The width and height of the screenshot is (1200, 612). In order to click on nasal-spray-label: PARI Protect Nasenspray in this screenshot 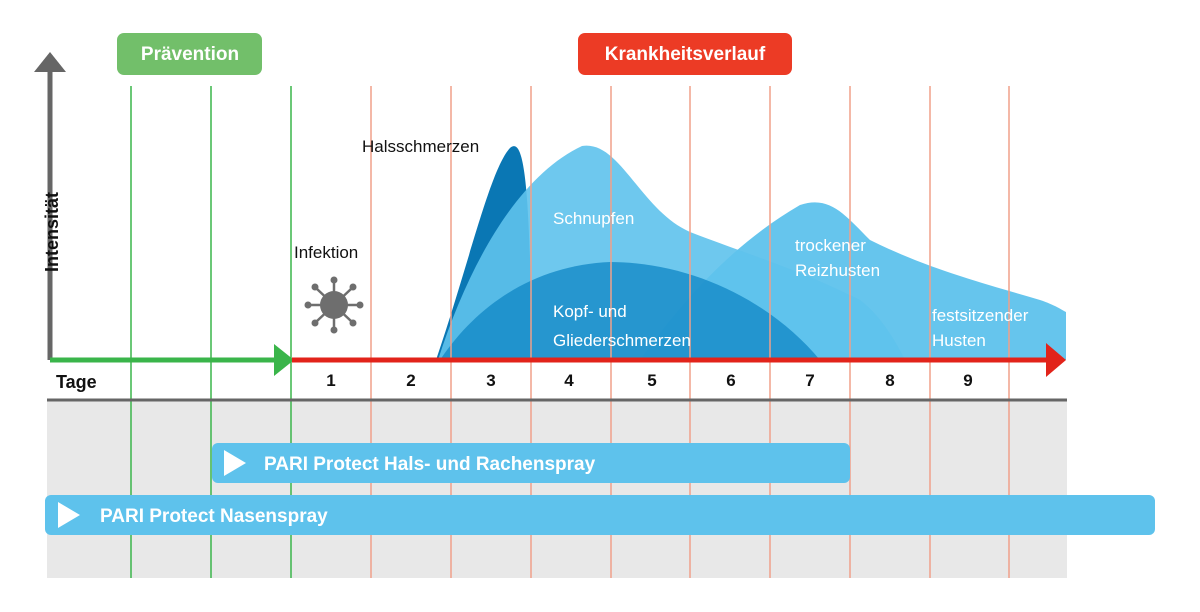, I will do `click(214, 516)`.